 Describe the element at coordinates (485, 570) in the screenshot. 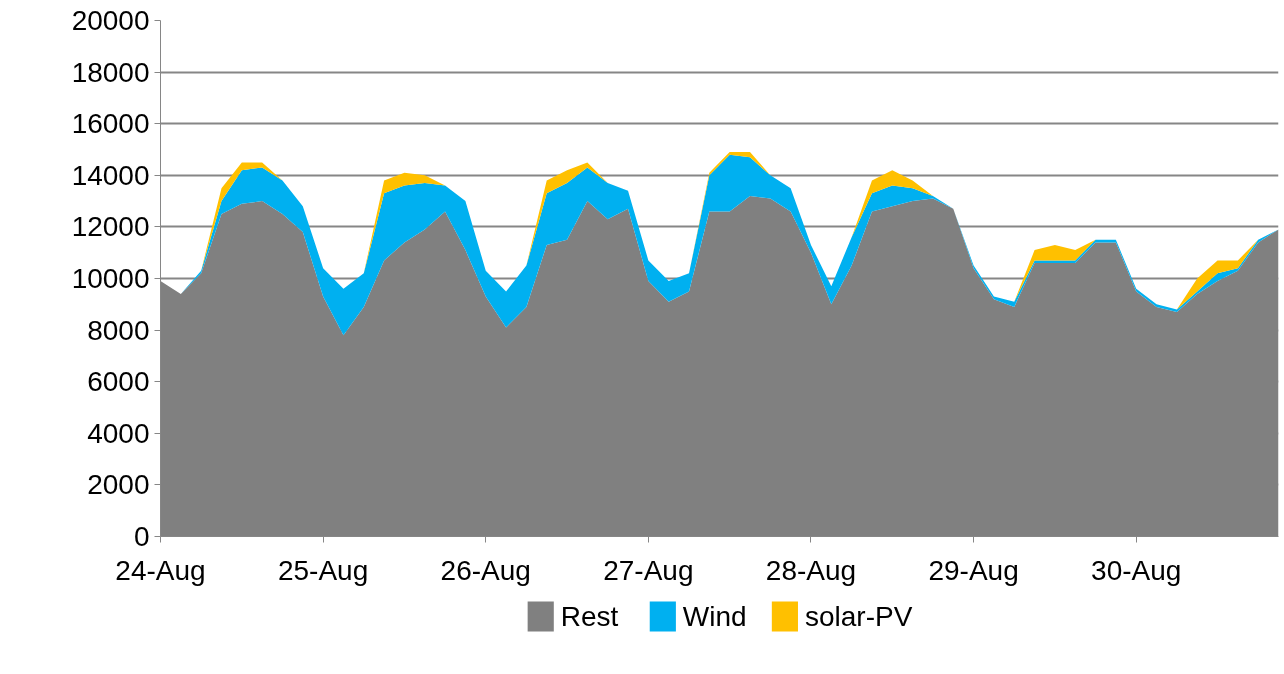

I see `x-tick-label: 26-Aug` at that location.